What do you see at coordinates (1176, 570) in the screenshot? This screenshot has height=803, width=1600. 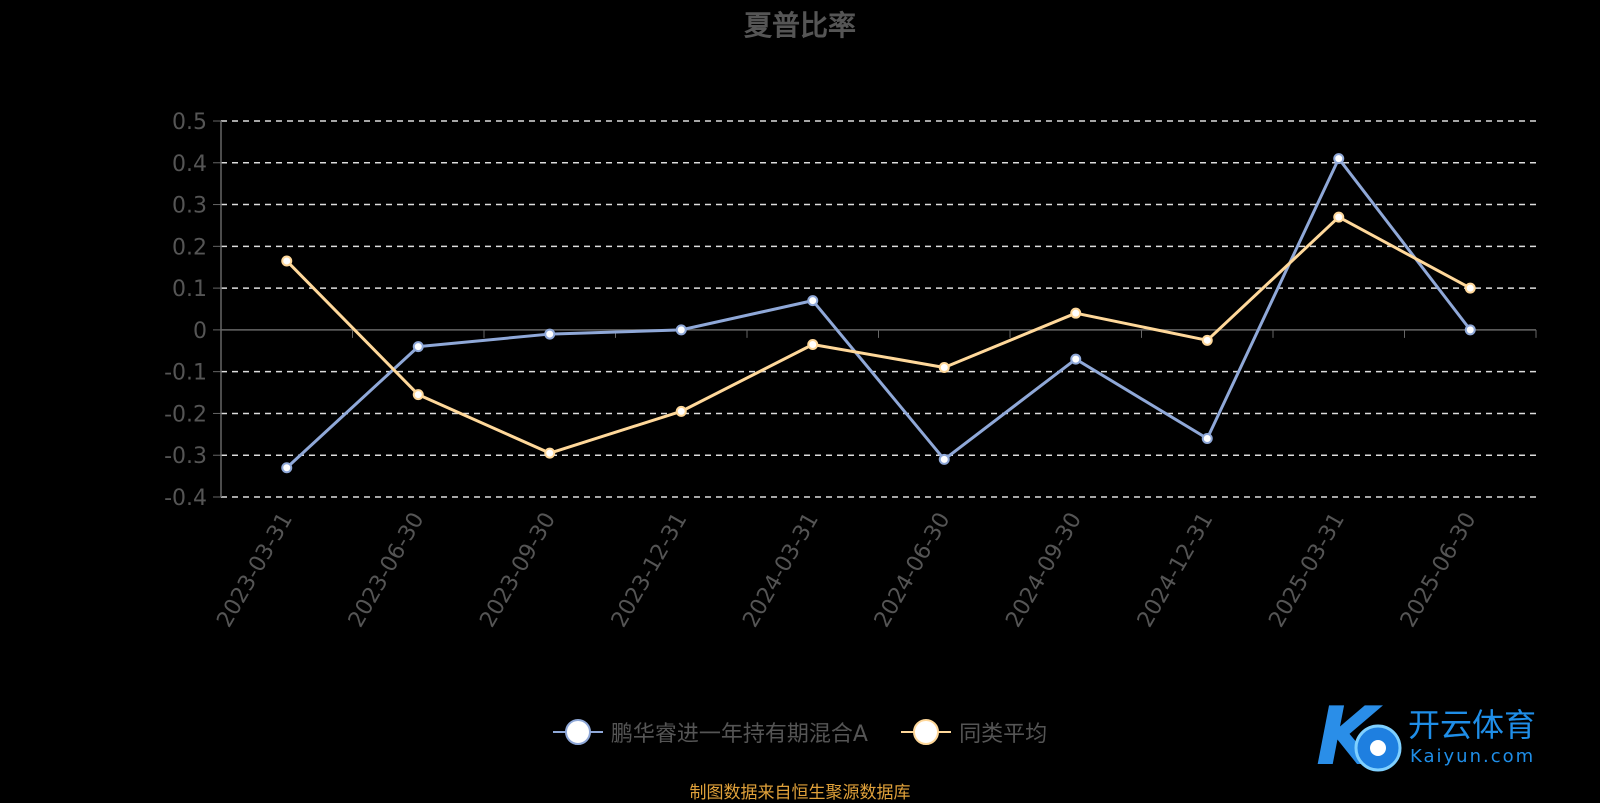 I see `x-tick-label: 2024-12-31` at bounding box center [1176, 570].